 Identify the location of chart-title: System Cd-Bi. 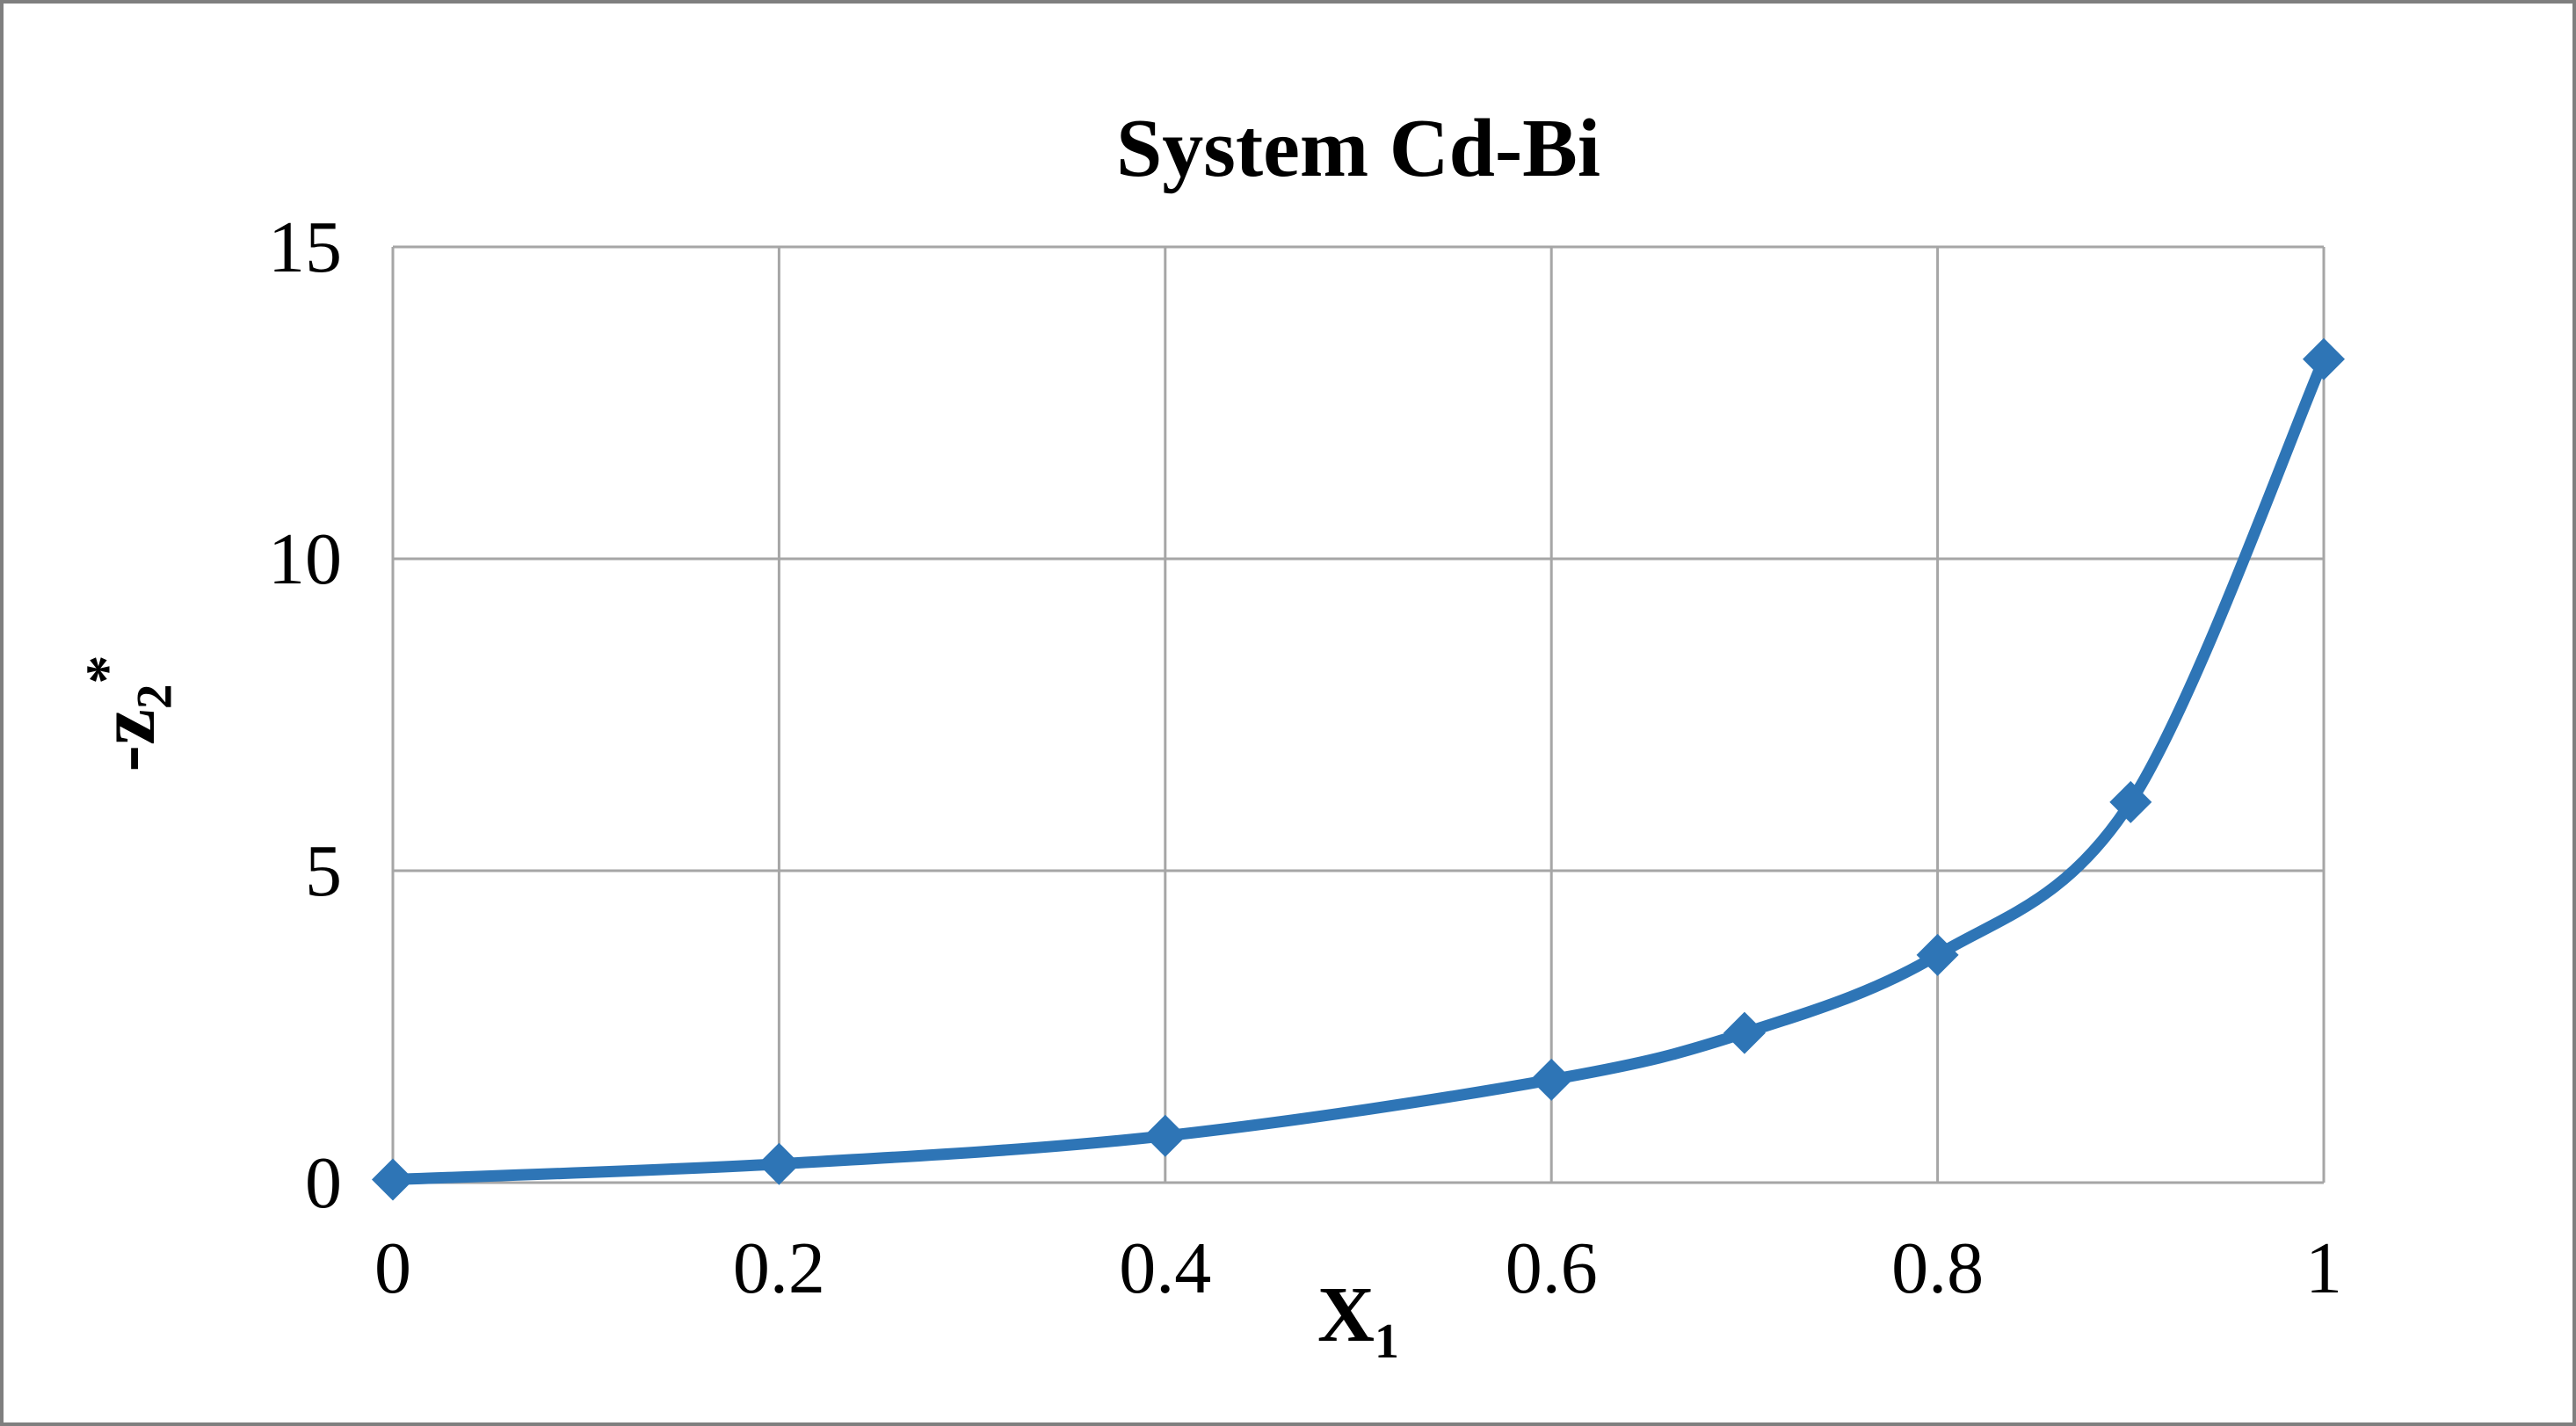
(1358, 148).